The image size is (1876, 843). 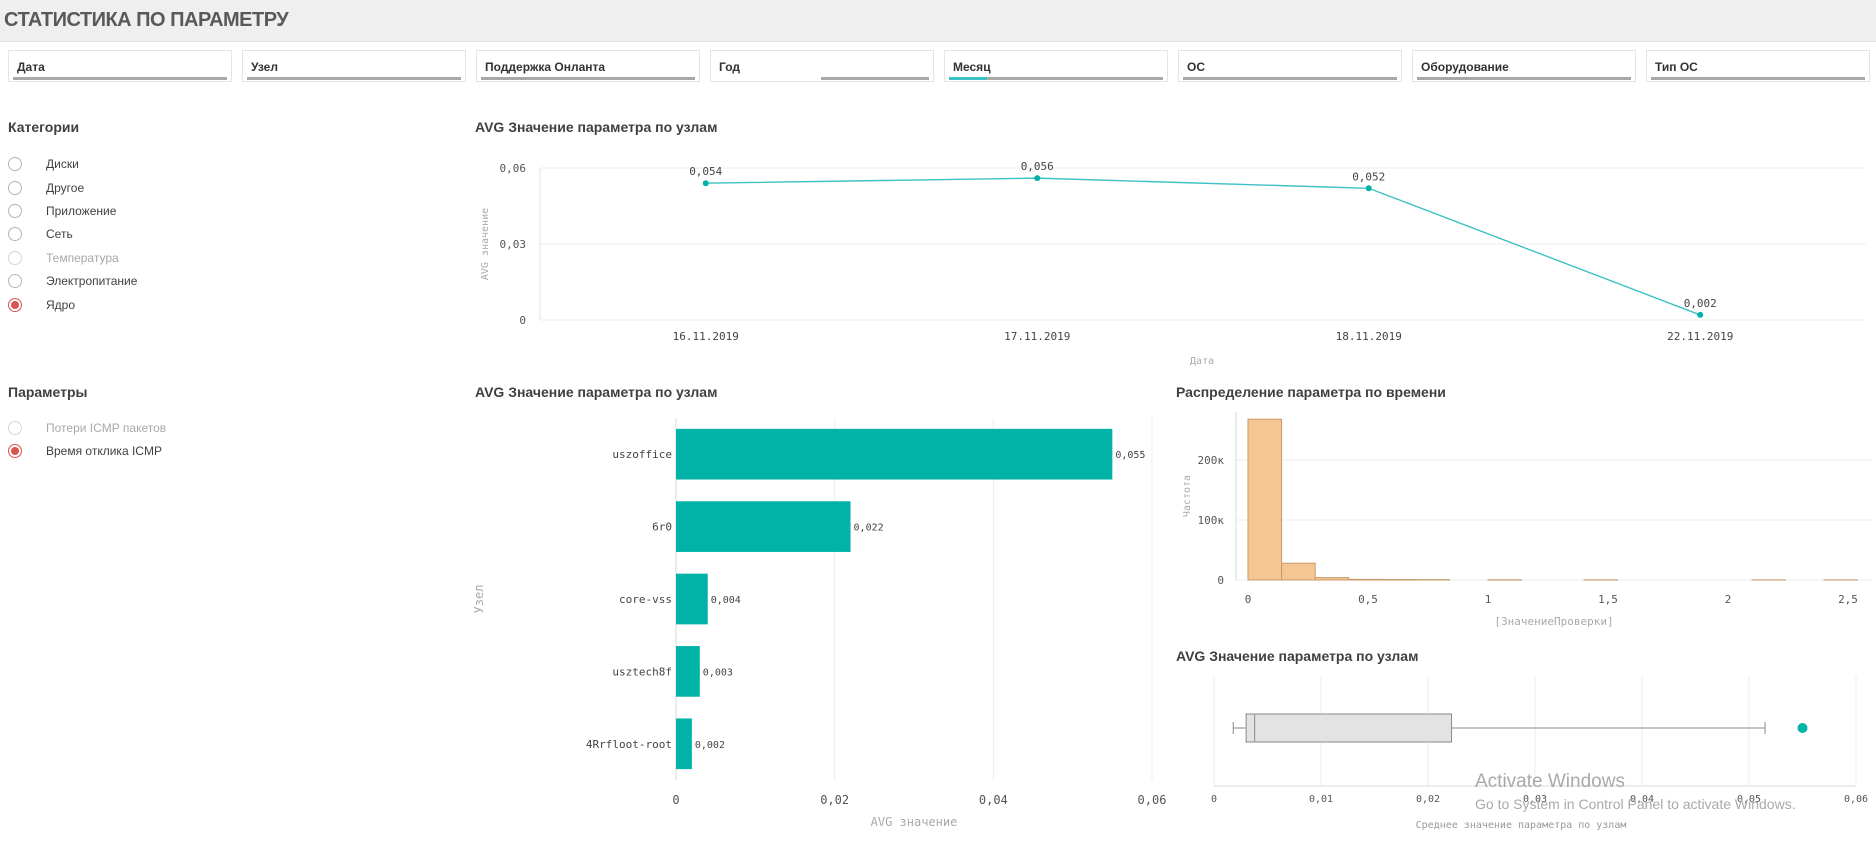 I want to click on data-label: 0,002, so click(x=710, y=745).